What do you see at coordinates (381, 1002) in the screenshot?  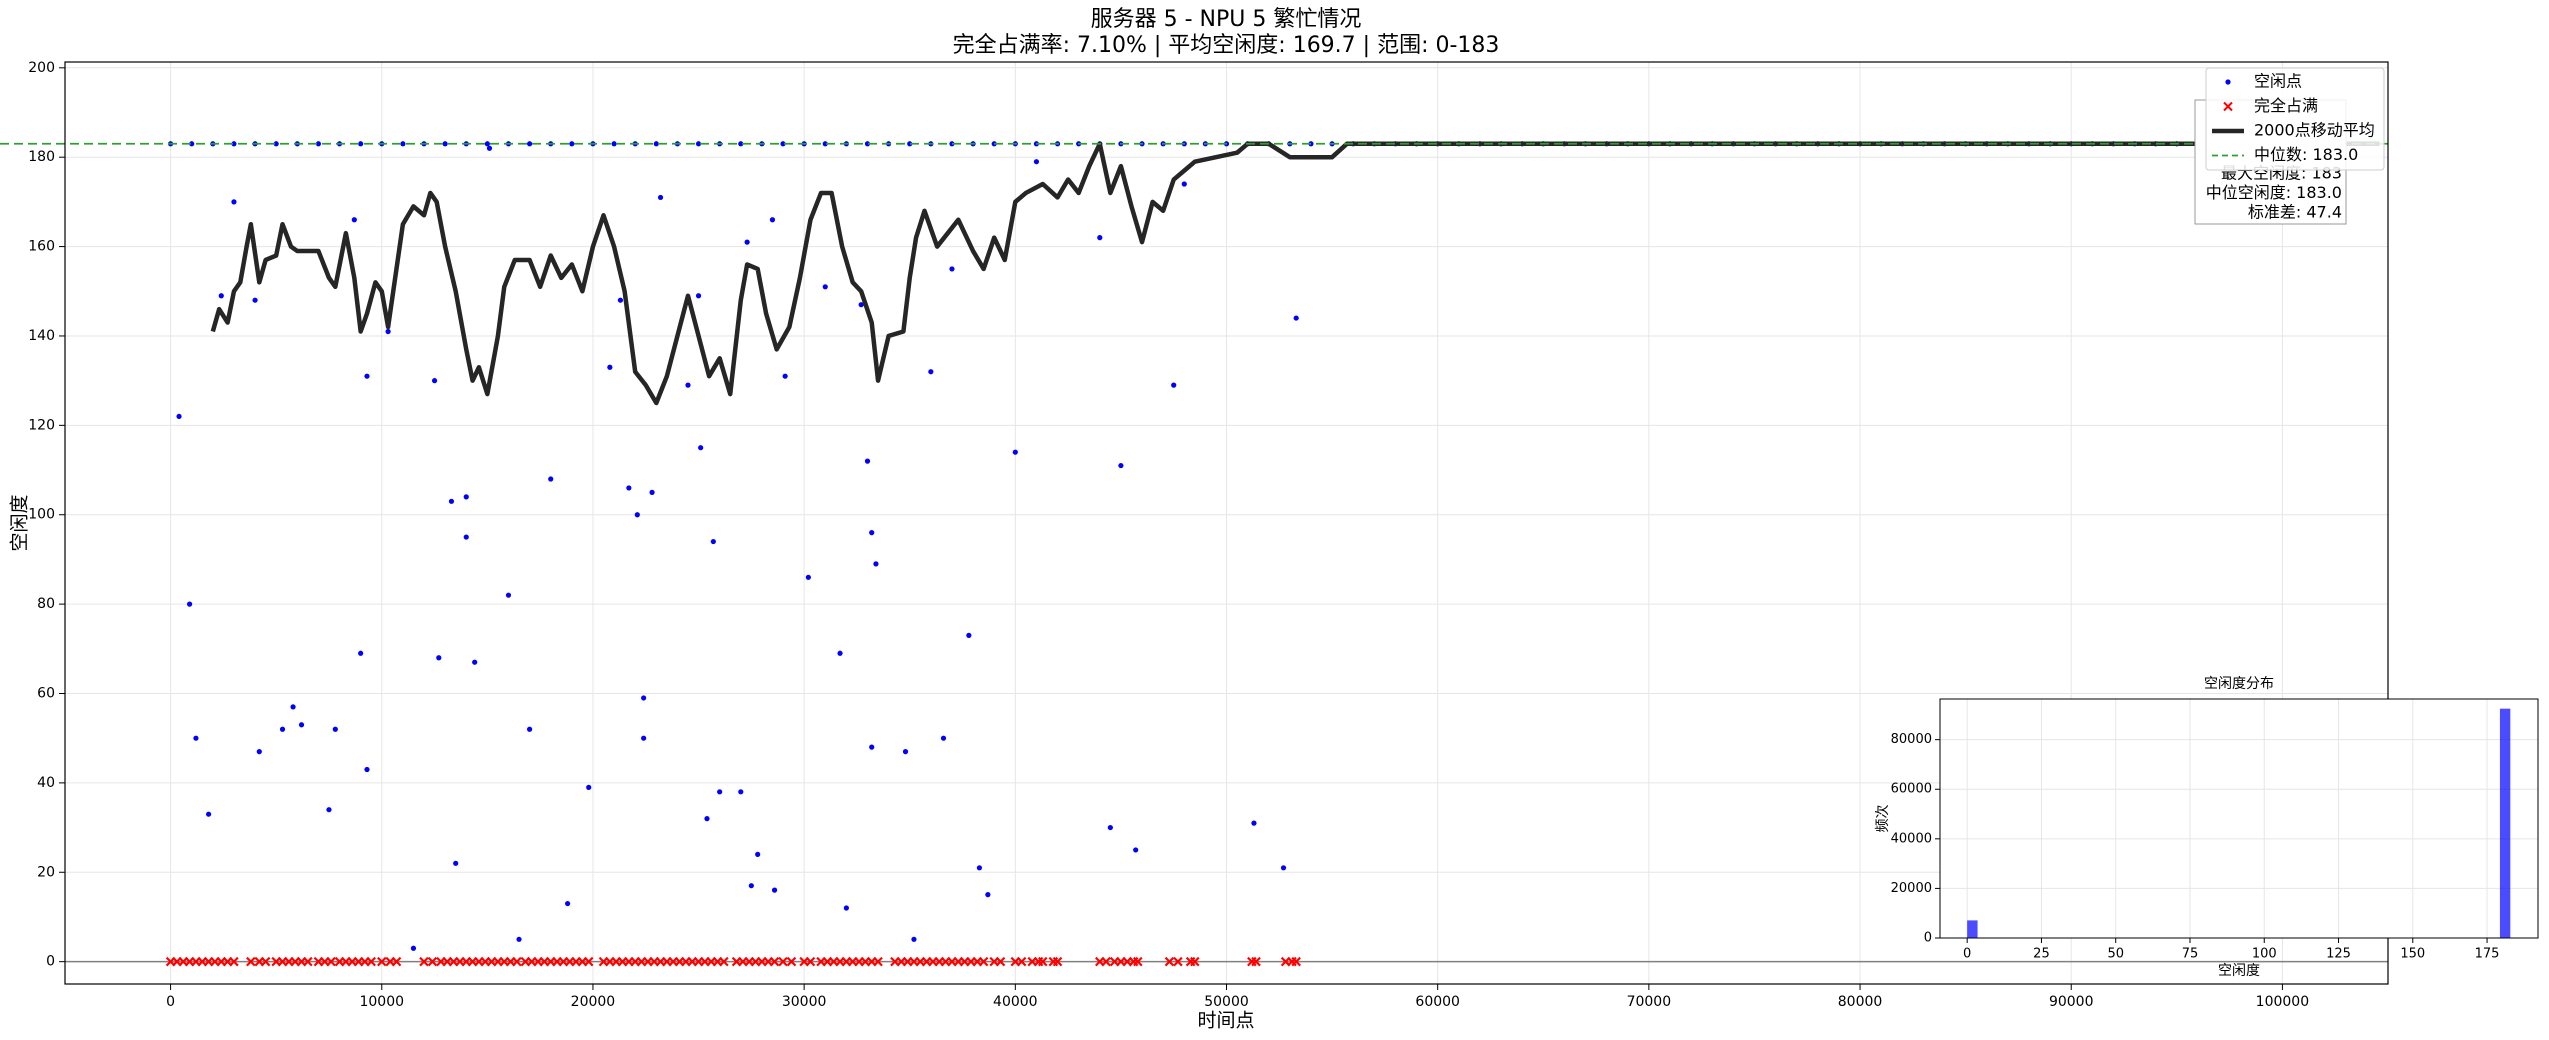 I see `x-tick-label: 10000` at bounding box center [381, 1002].